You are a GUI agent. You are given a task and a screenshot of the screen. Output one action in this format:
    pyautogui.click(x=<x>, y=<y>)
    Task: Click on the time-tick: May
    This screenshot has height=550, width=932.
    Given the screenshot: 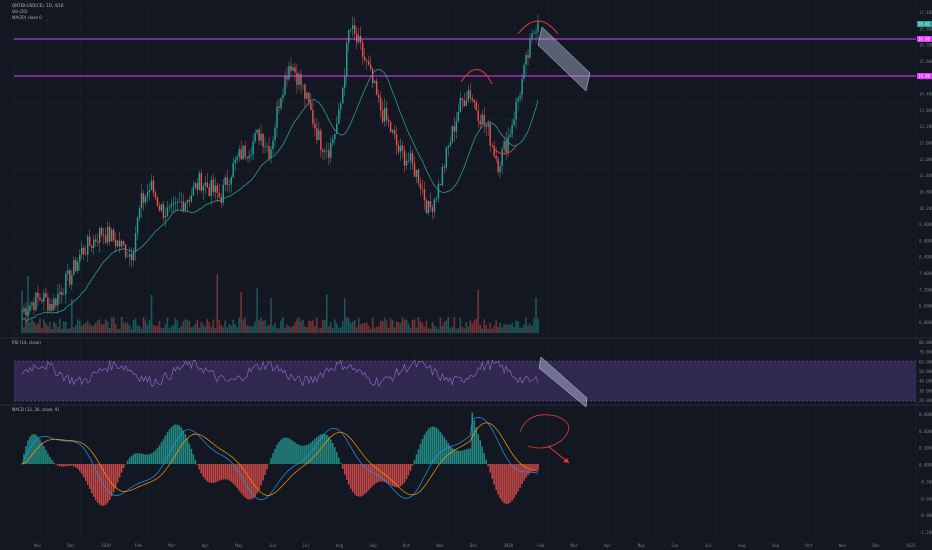 What is the action you would take?
    pyautogui.click(x=642, y=545)
    